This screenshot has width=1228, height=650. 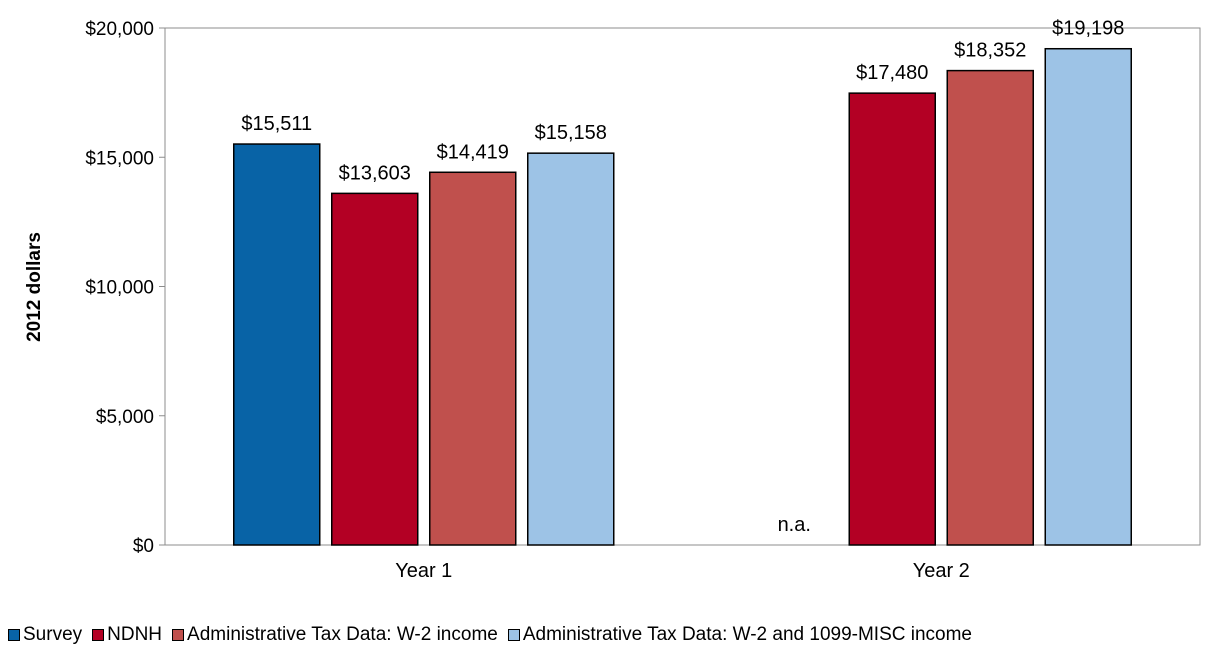 I want to click on data-label: $14,419, so click(x=473, y=152).